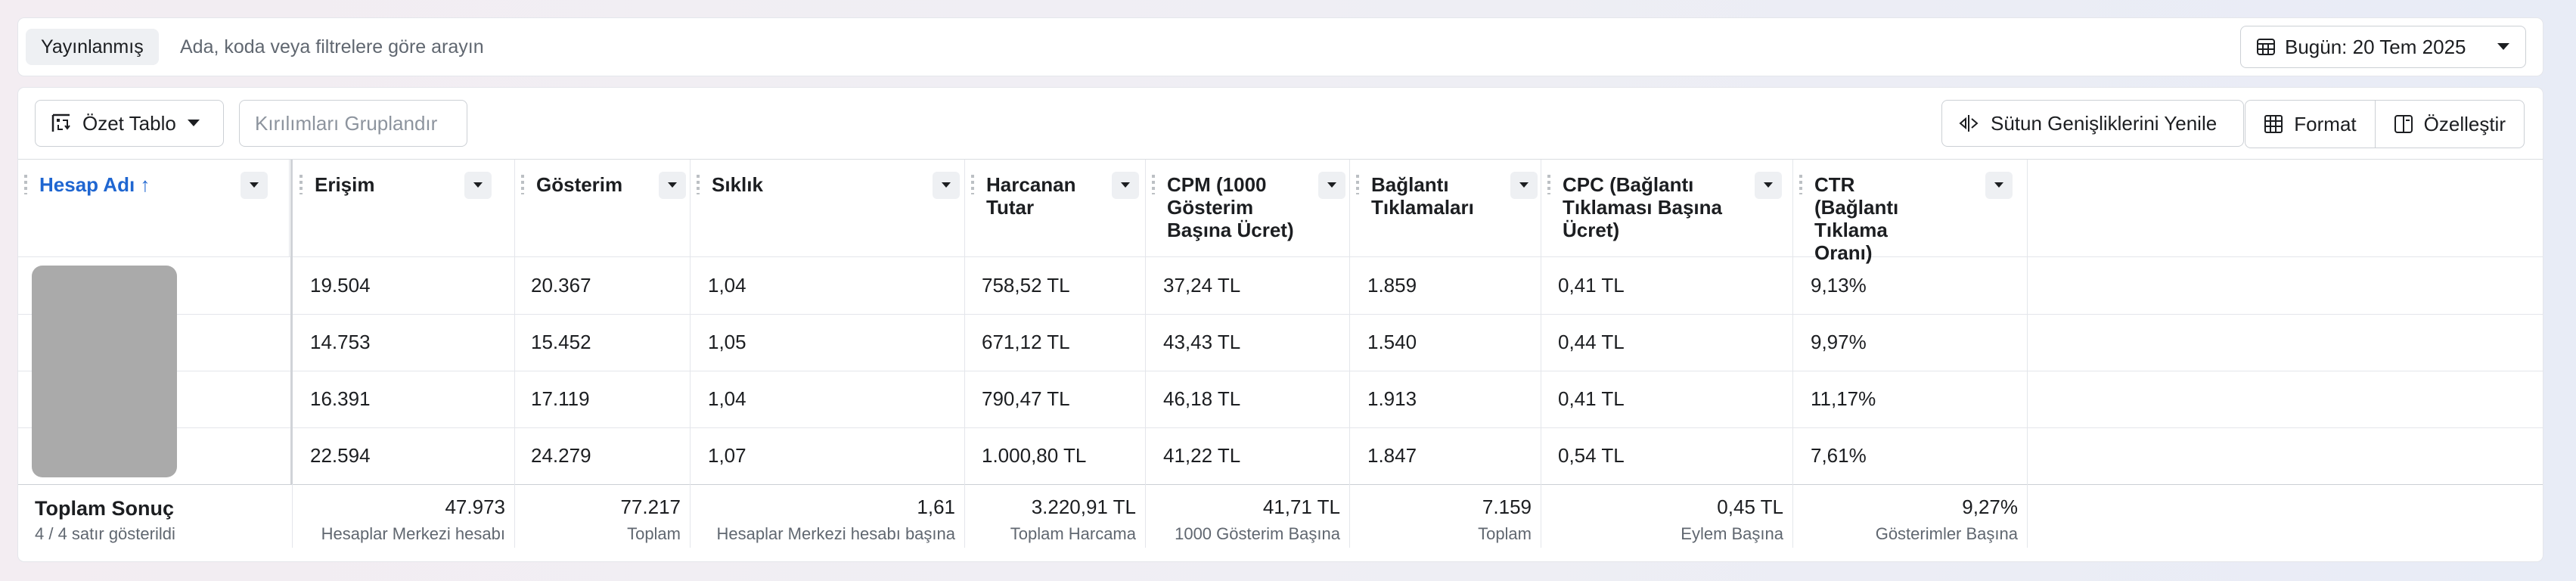  Describe the element at coordinates (1083, 507) in the screenshot. I see `total-amount-spent: 3.220,91 TL` at that location.